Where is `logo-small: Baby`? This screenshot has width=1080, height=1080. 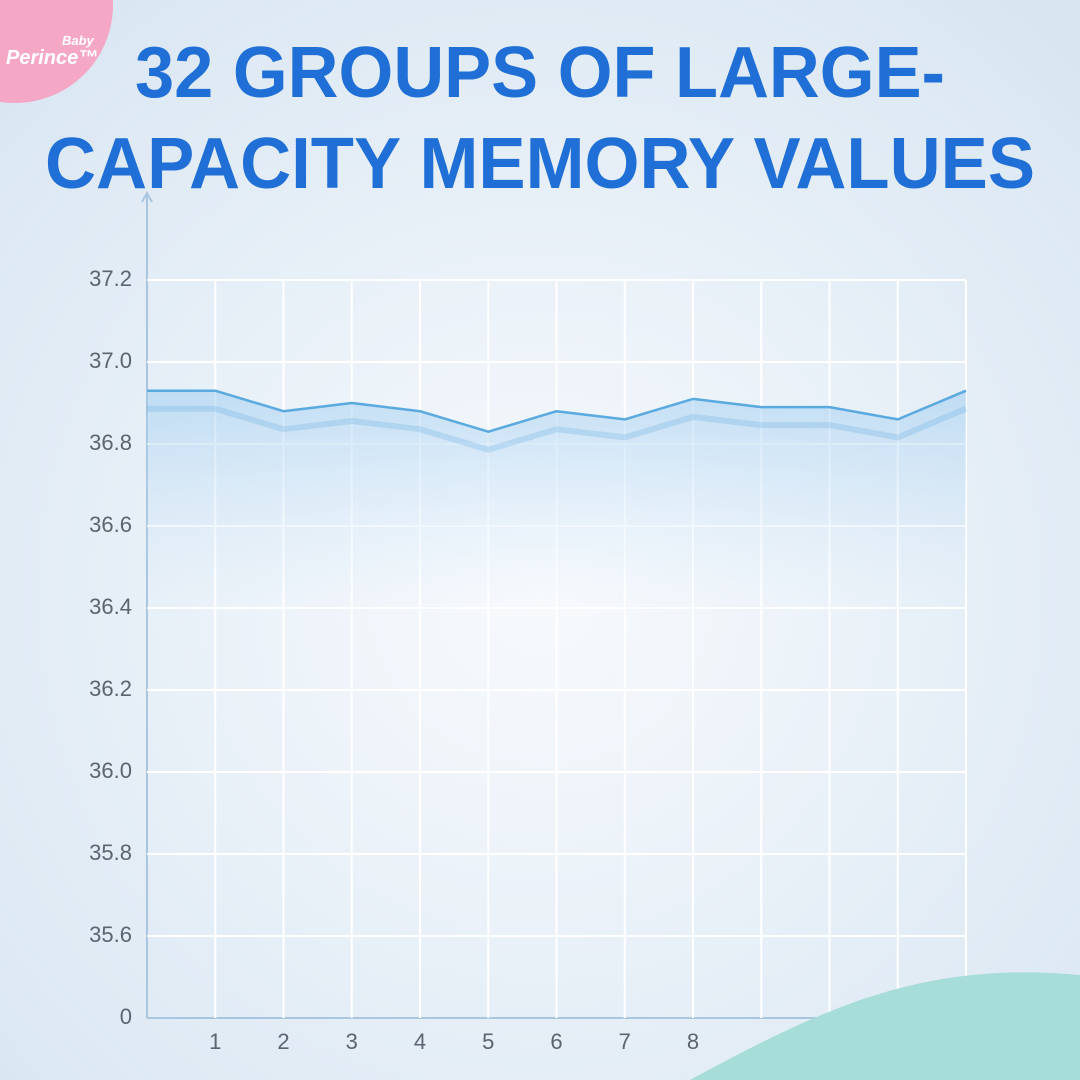 logo-small: Baby is located at coordinates (78, 40).